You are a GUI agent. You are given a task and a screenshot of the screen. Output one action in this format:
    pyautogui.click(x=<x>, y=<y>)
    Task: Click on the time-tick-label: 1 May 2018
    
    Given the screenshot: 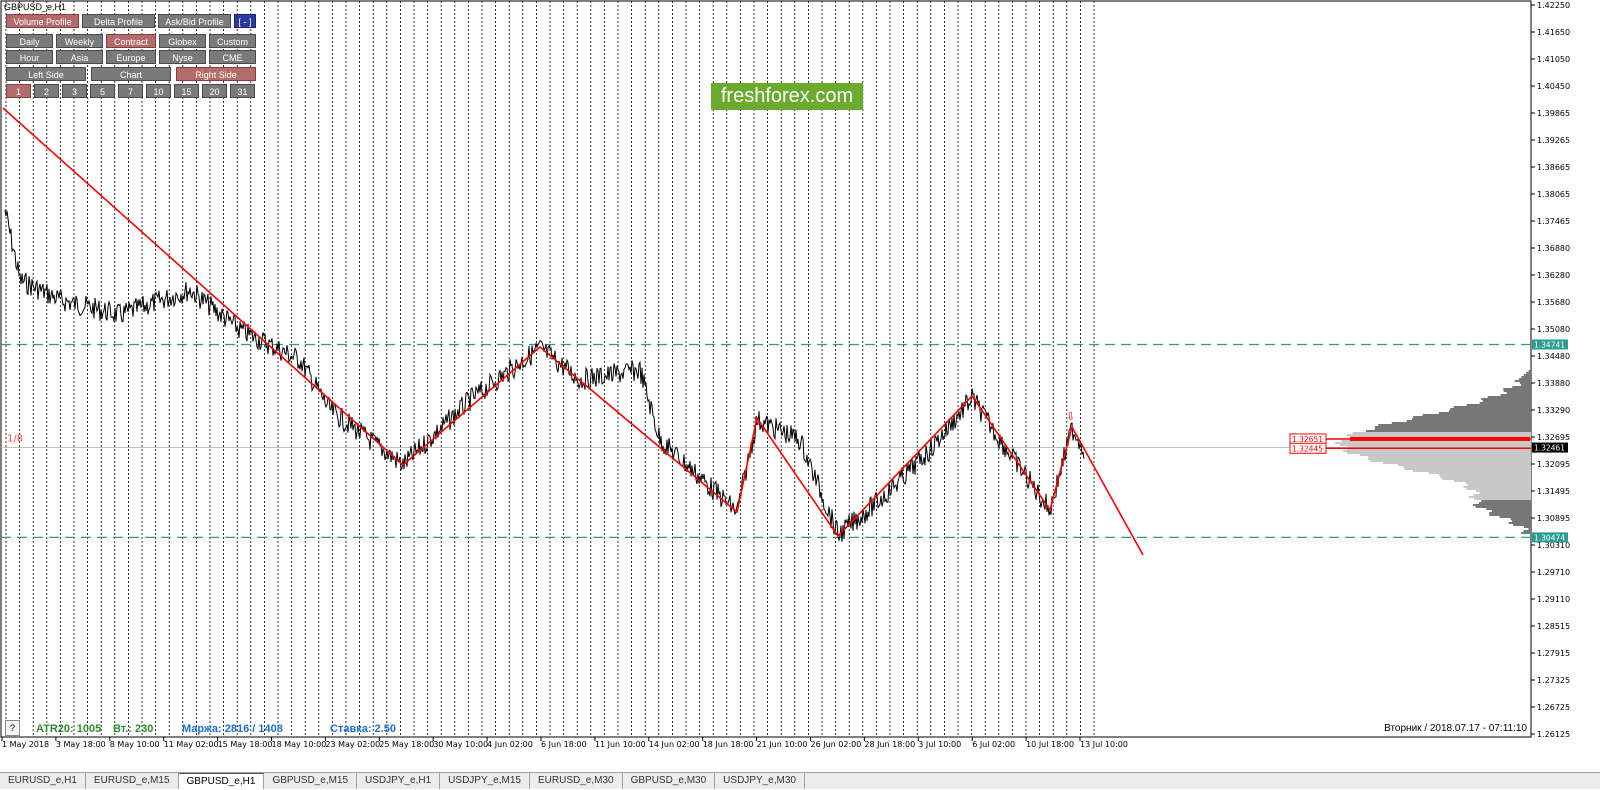 What is the action you would take?
    pyautogui.click(x=25, y=744)
    